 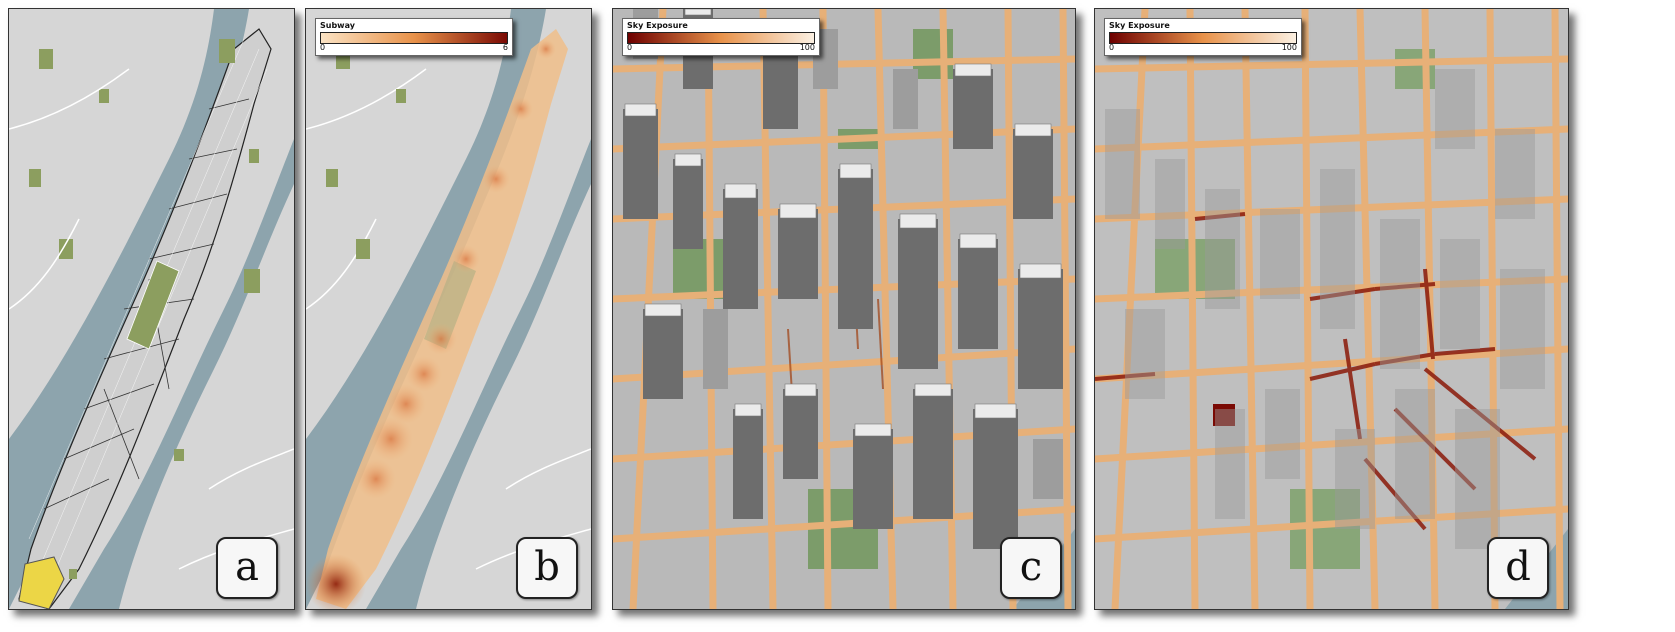 I want to click on lower-manhattan-highlight, so click(x=41, y=582).